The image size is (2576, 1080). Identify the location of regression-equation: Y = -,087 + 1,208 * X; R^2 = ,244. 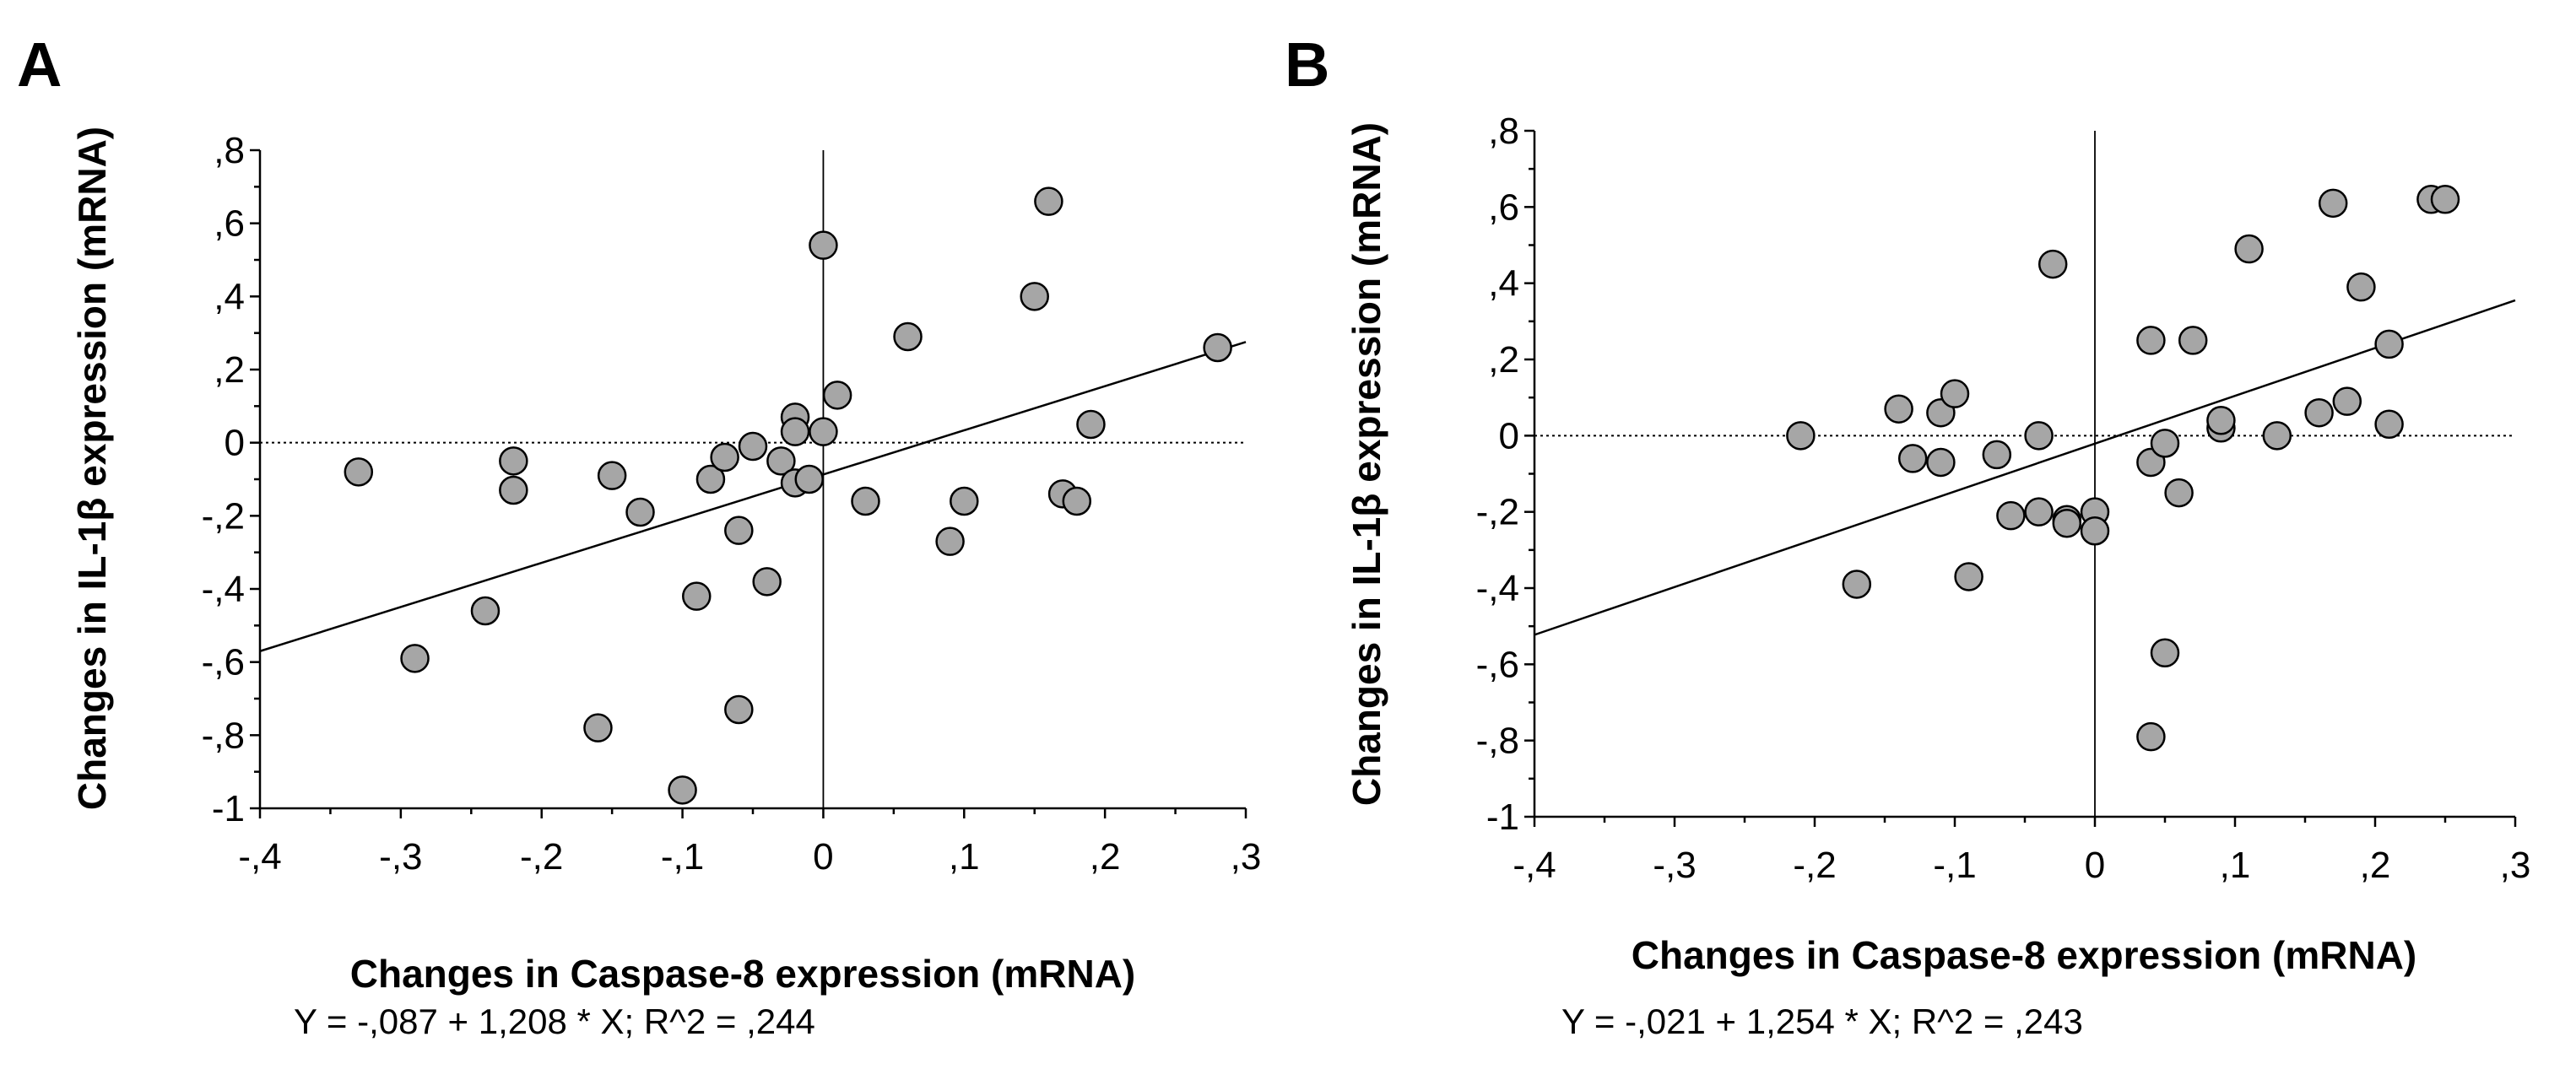
(554, 1021).